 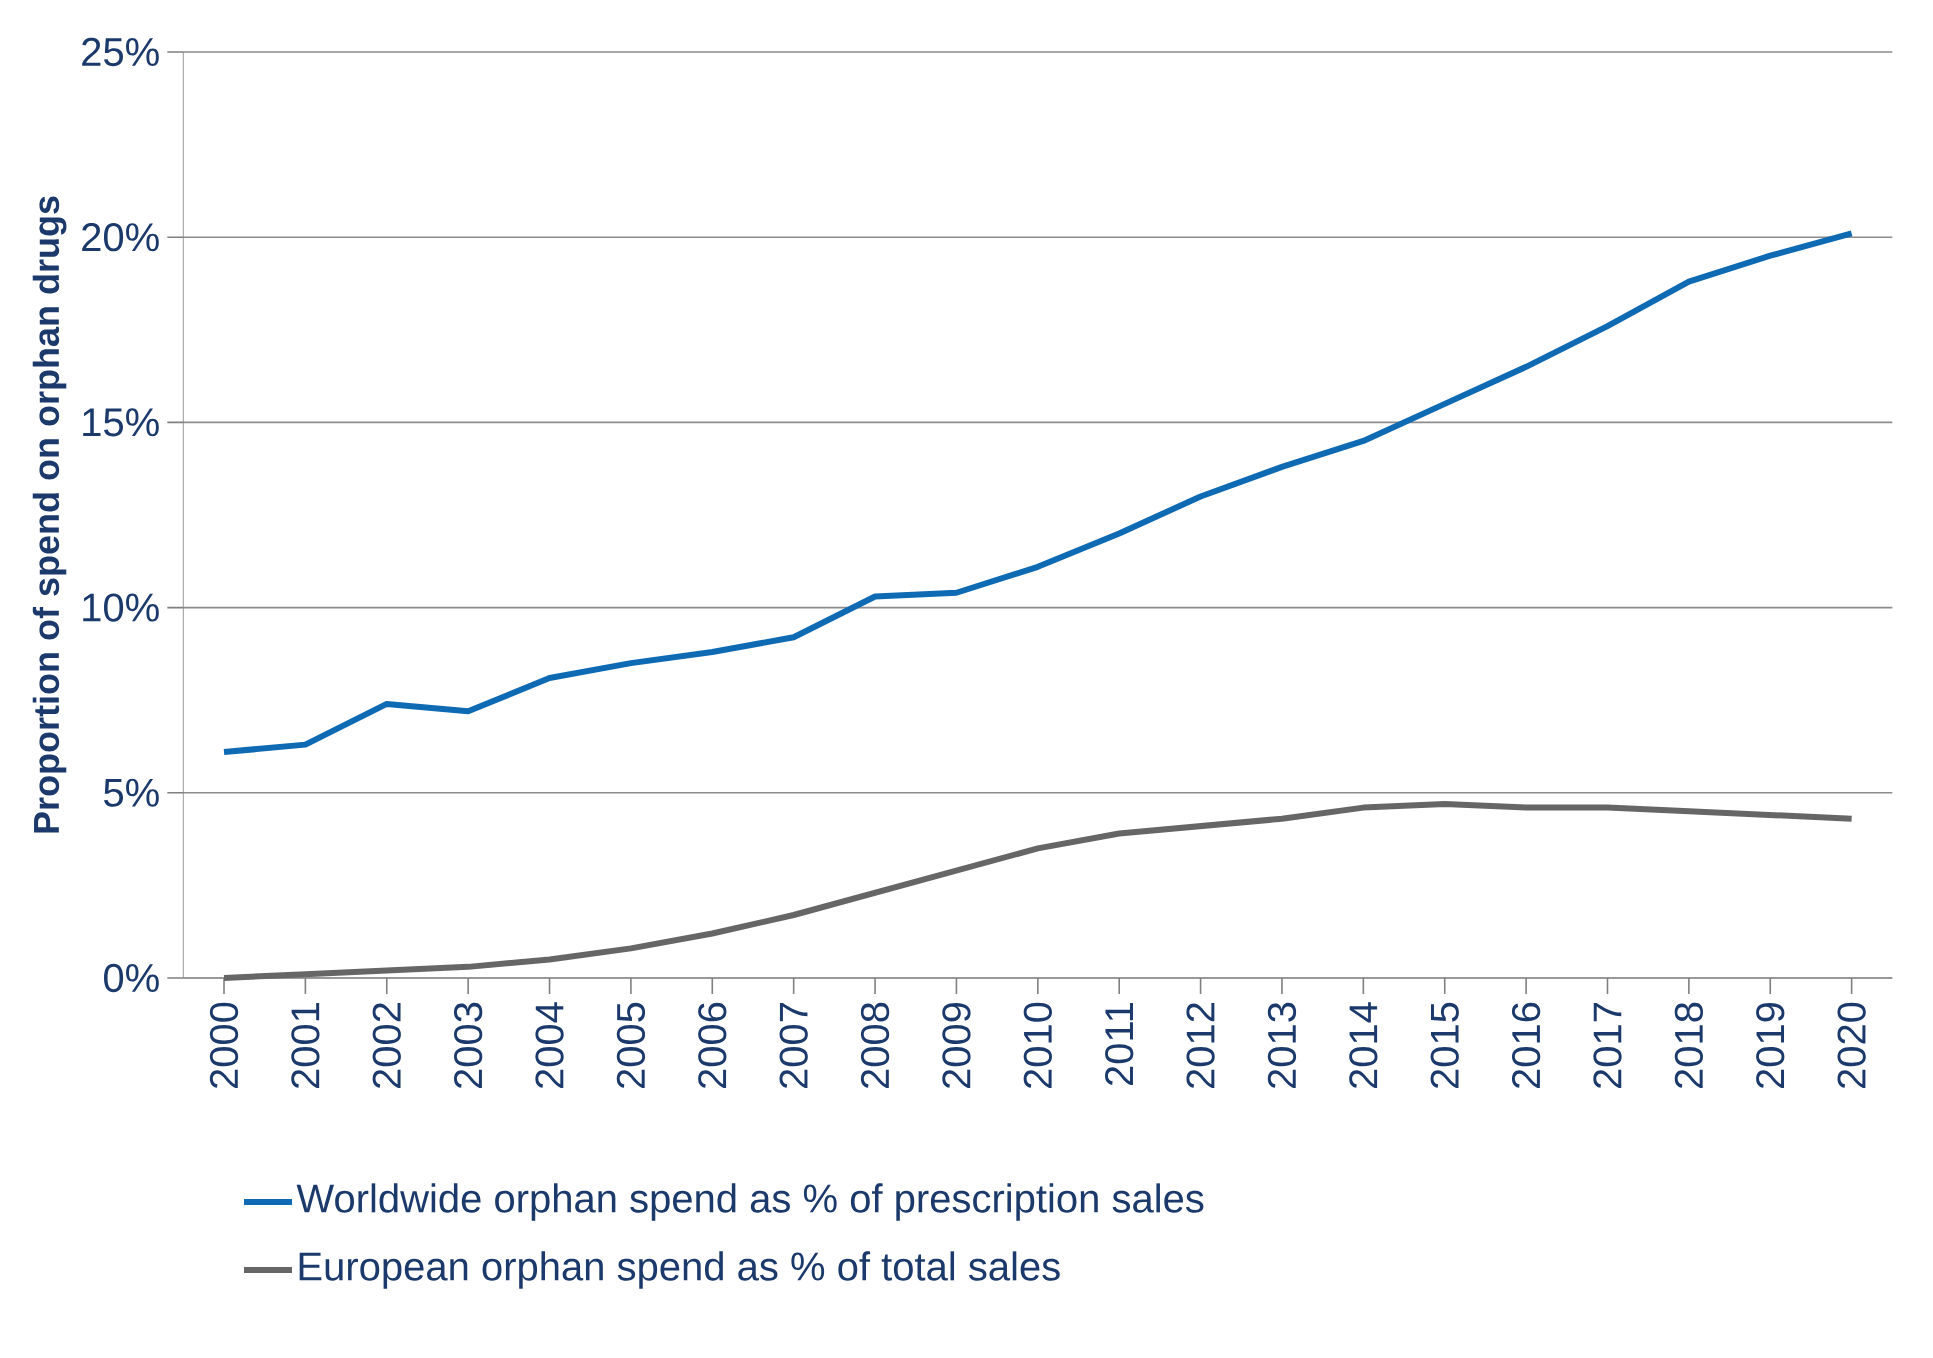 What do you see at coordinates (956, 1045) in the screenshot?
I see `x-tick-label: 2009` at bounding box center [956, 1045].